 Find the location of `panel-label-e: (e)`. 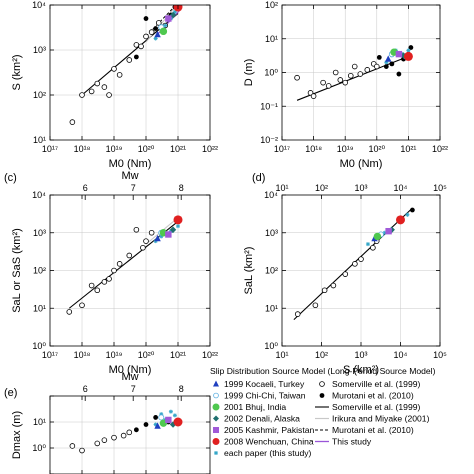

panel-label-e: (e) is located at coordinates (10, 393).